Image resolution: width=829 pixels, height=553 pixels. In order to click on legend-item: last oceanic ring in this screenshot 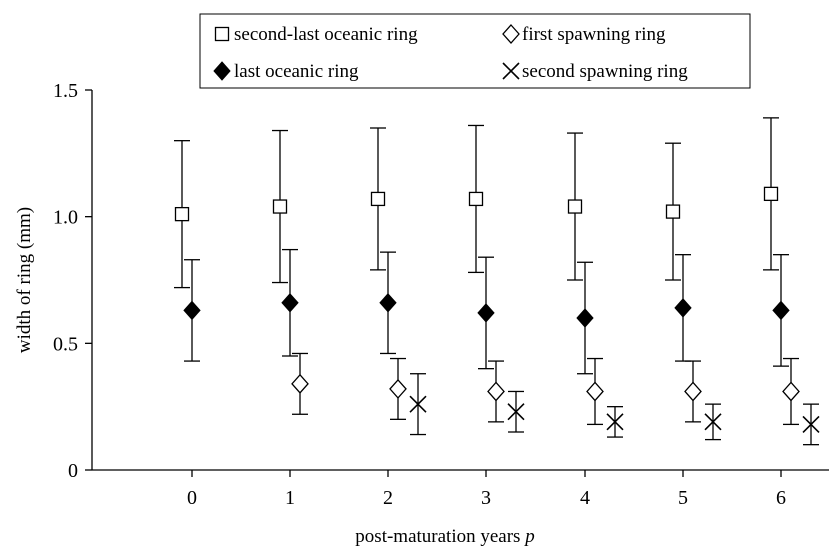, I will do `click(286, 71)`.